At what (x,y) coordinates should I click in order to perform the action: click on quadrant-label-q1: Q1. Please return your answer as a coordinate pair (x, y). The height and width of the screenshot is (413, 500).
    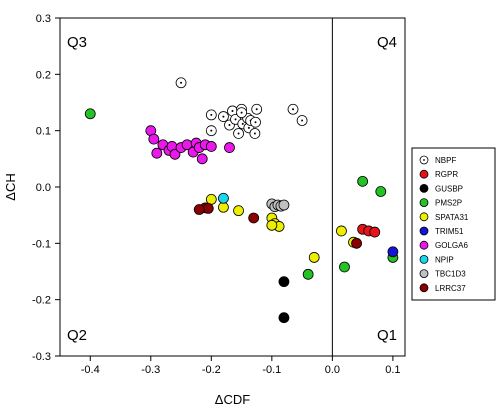
    Looking at the image, I should click on (387, 335).